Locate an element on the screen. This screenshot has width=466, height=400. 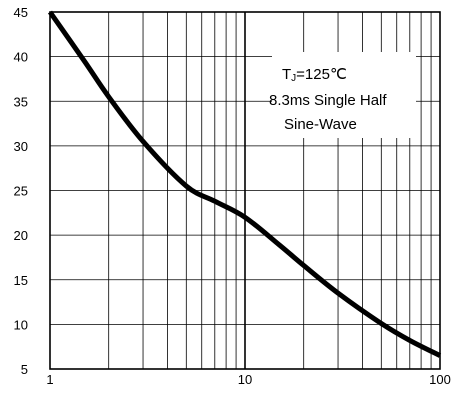
annotation-background is located at coordinates (344, 95).